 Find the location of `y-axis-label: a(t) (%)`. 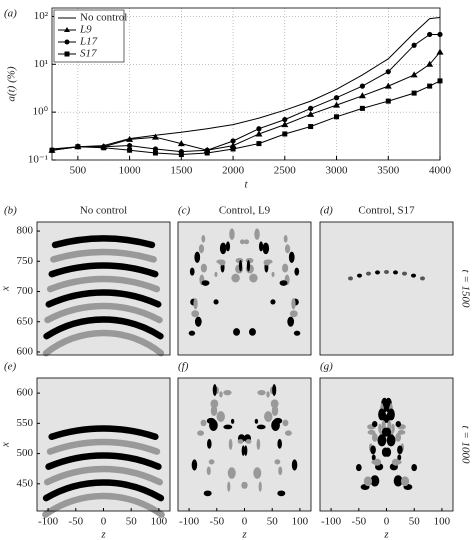

y-axis-label: a(t) (%) is located at coordinates (12, 83).